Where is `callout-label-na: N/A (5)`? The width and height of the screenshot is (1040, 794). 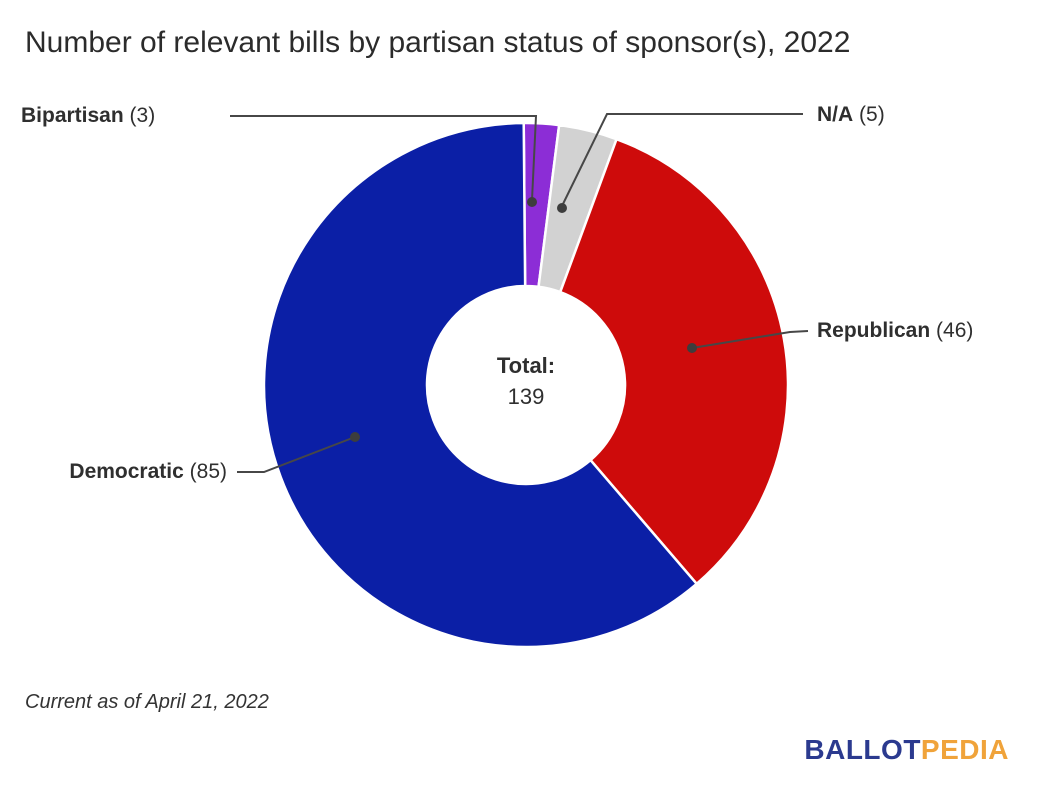 callout-label-na: N/A (5) is located at coordinates (851, 115).